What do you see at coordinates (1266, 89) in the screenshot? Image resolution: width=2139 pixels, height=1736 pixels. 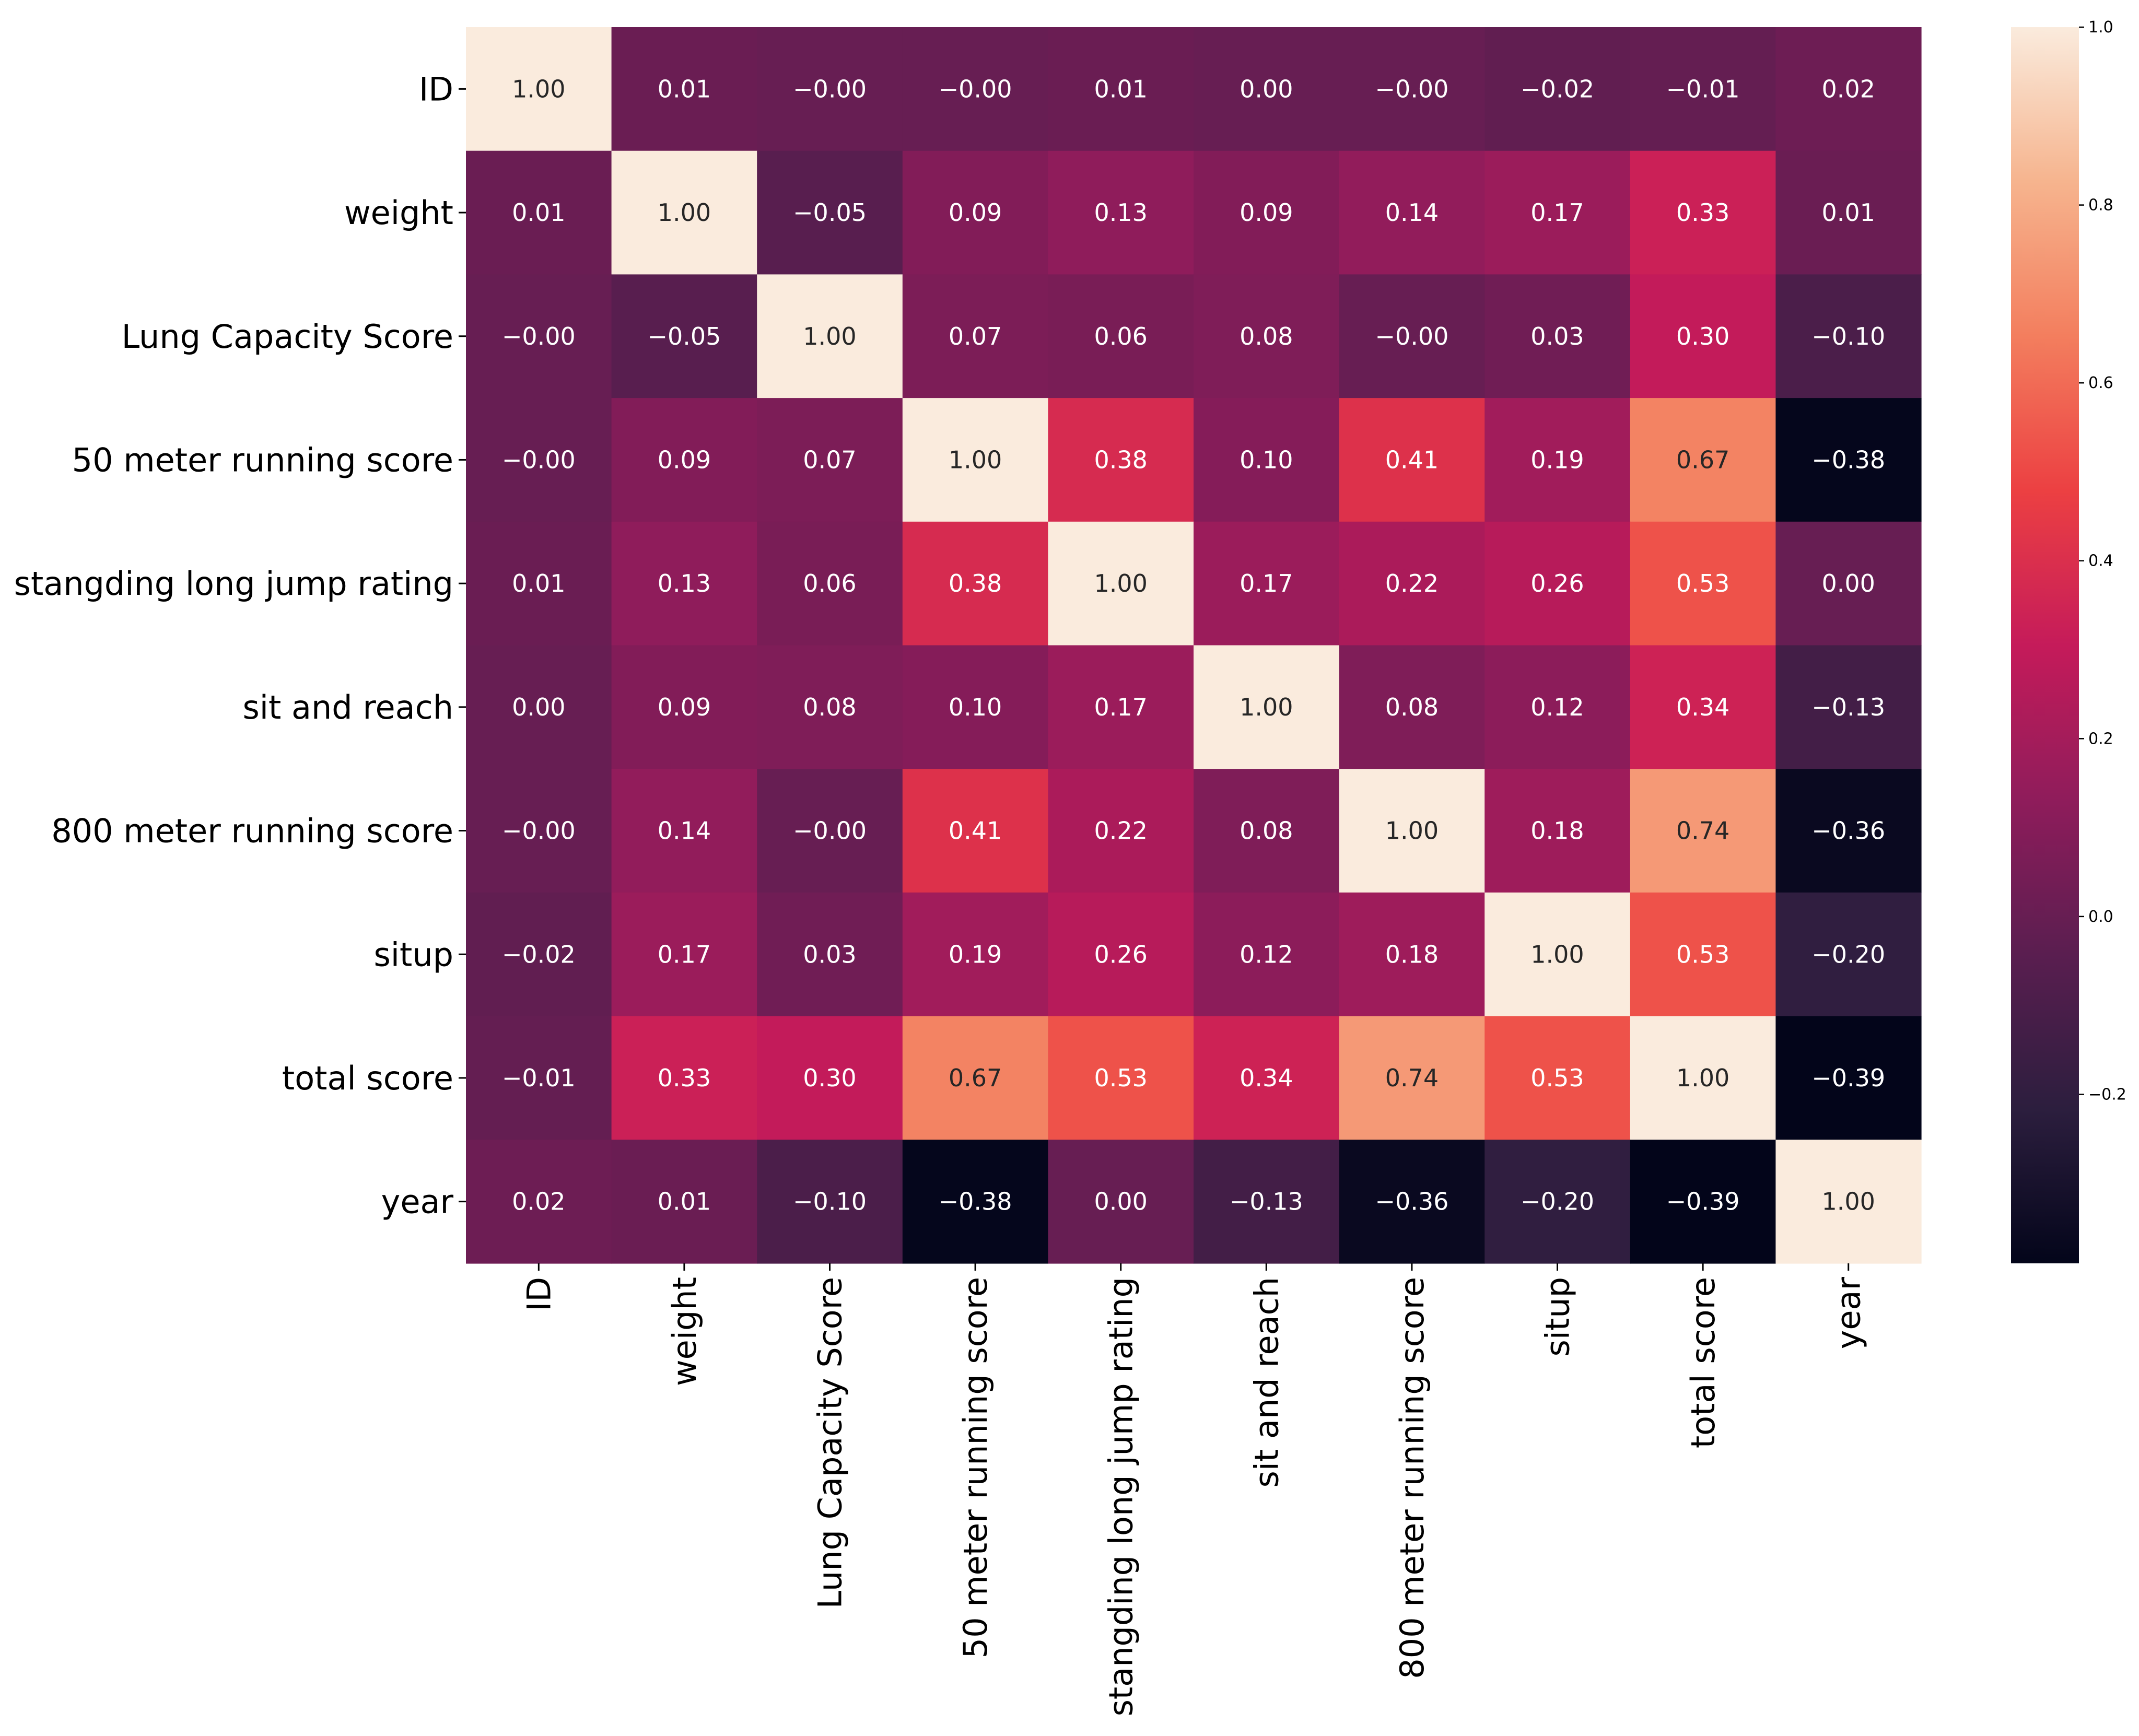 I see `cell-value-label: 0.00` at bounding box center [1266, 89].